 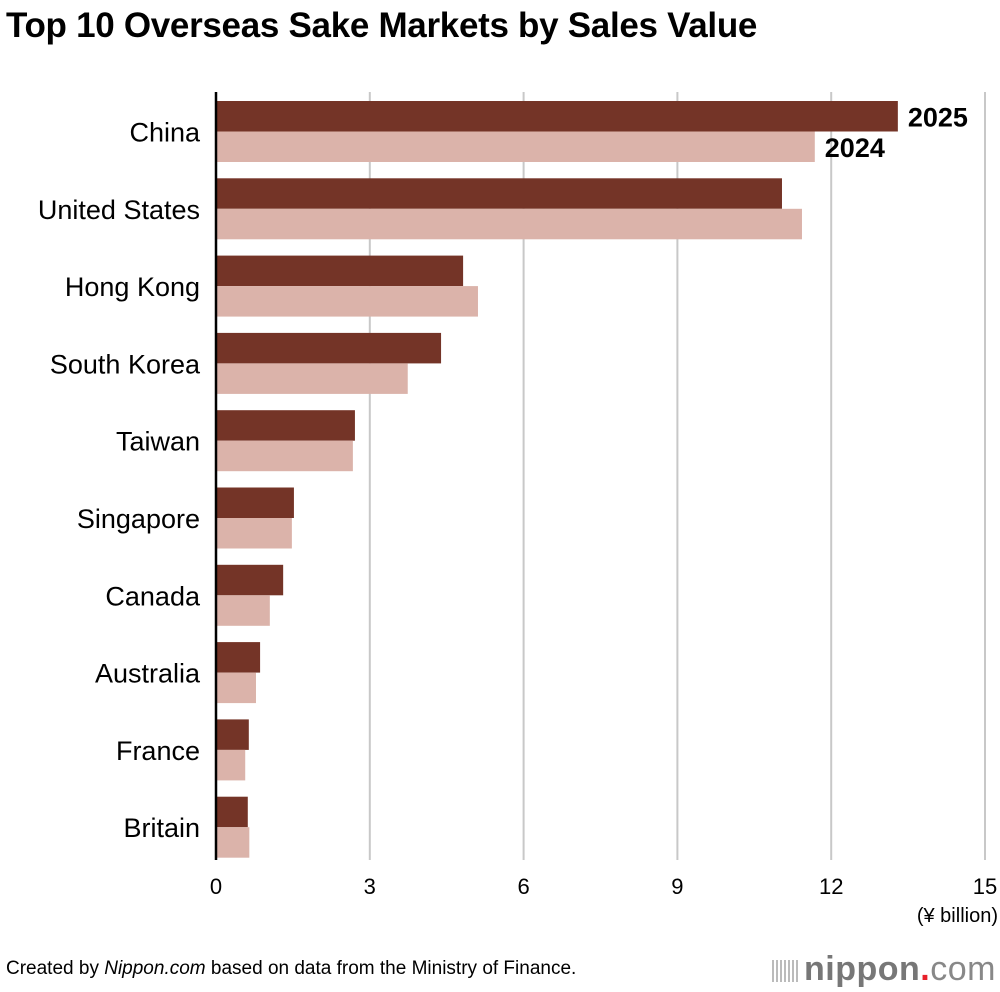 What do you see at coordinates (125, 364) in the screenshot?
I see `category-label: South Korea` at bounding box center [125, 364].